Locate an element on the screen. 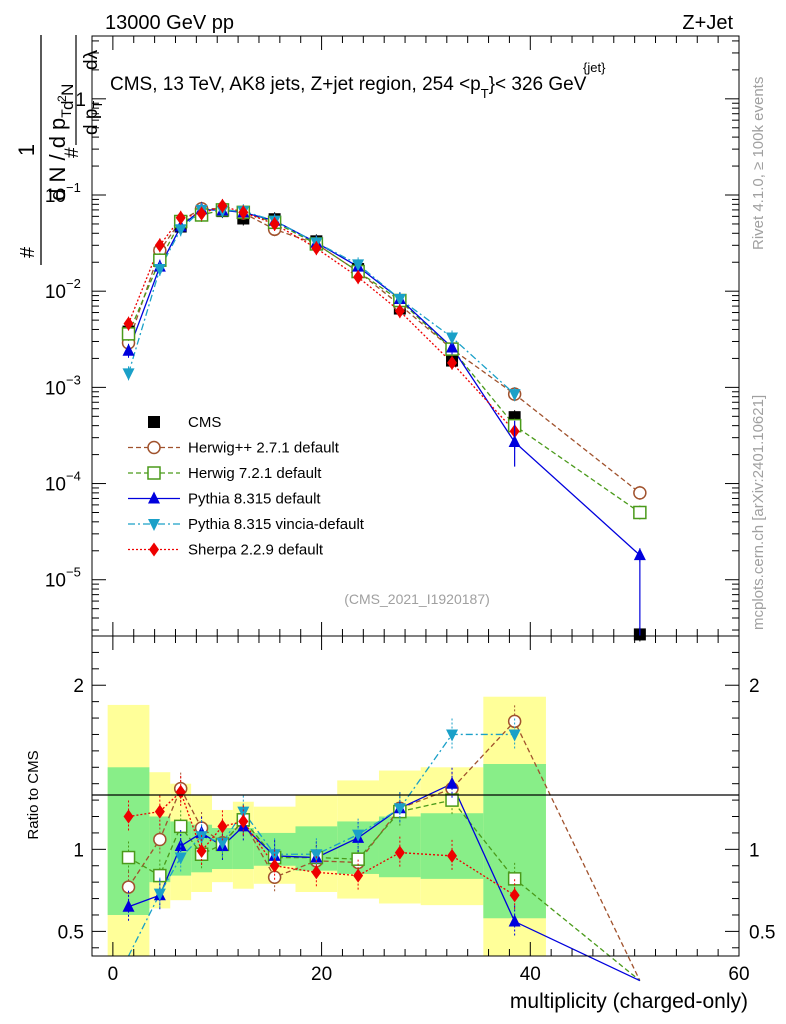 The image size is (786, 1024). main-ytick-exp: −1 is located at coordinates (73, 187).